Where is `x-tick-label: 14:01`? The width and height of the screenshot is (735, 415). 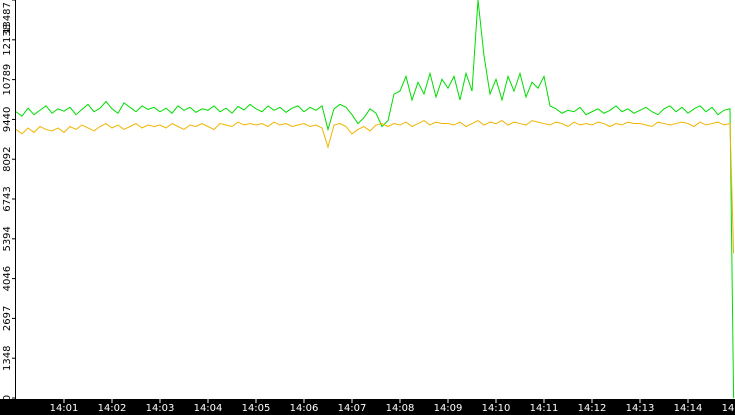 x-tick-label: 14:01 is located at coordinates (64, 408).